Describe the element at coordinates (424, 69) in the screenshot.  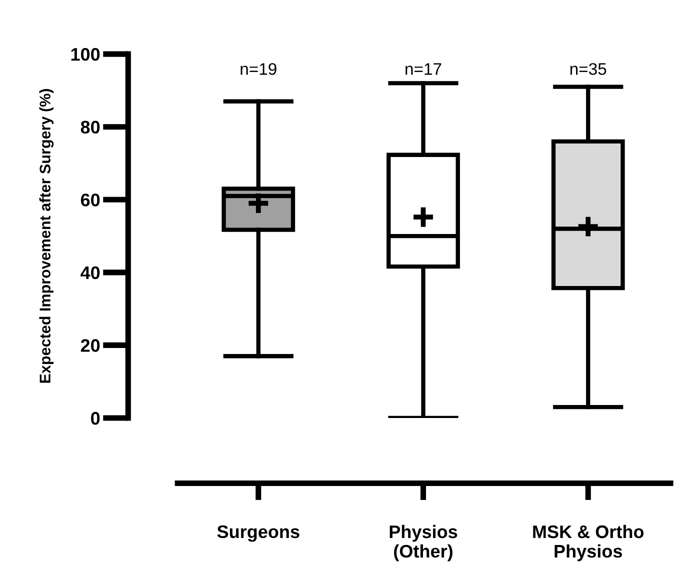
I see `annotation: n=17` at that location.